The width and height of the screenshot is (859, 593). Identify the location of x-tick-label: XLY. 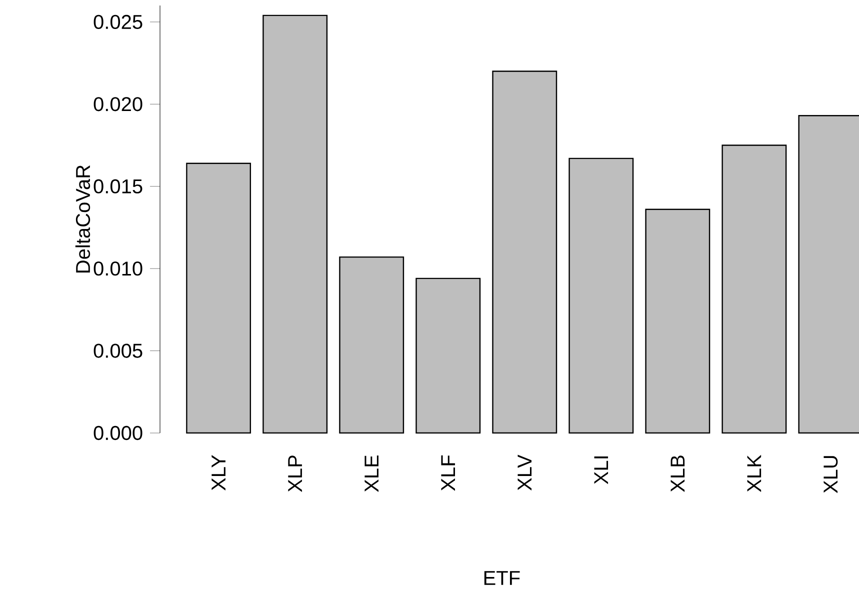
(219, 472).